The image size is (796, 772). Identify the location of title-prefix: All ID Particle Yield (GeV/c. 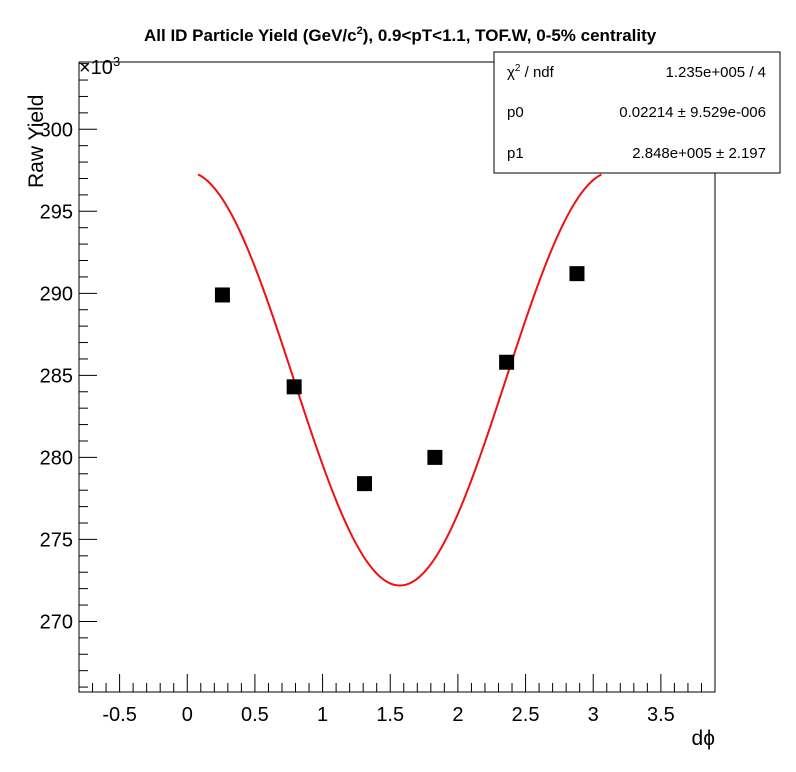
(250, 35).